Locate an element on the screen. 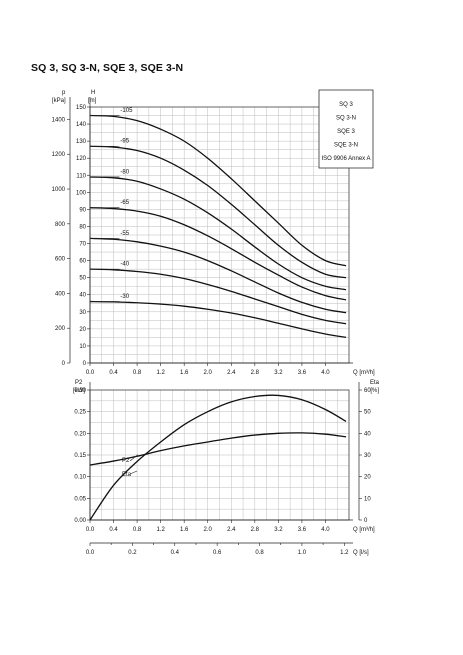  head-tick-label: 10 is located at coordinates (82, 347).